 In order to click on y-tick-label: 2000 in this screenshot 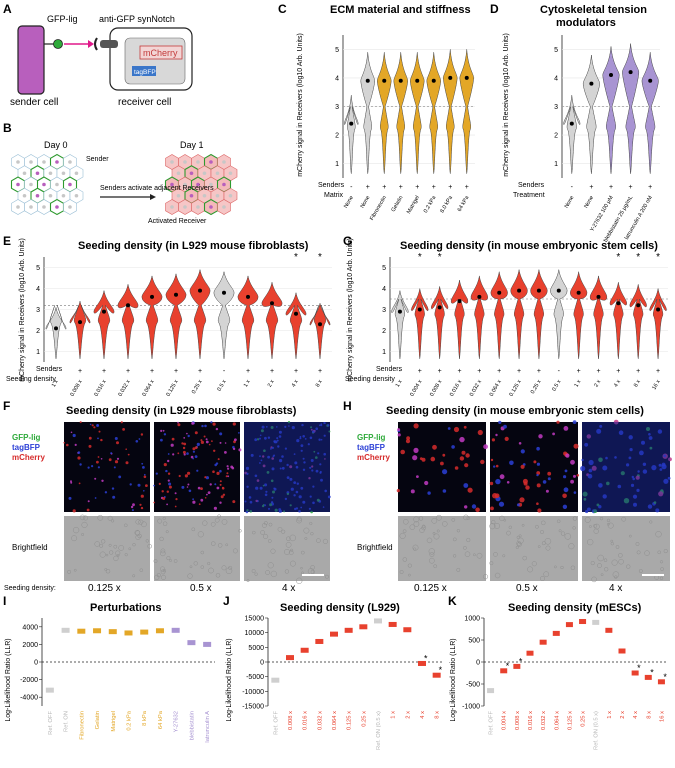, I will do `click(30, 645)`.